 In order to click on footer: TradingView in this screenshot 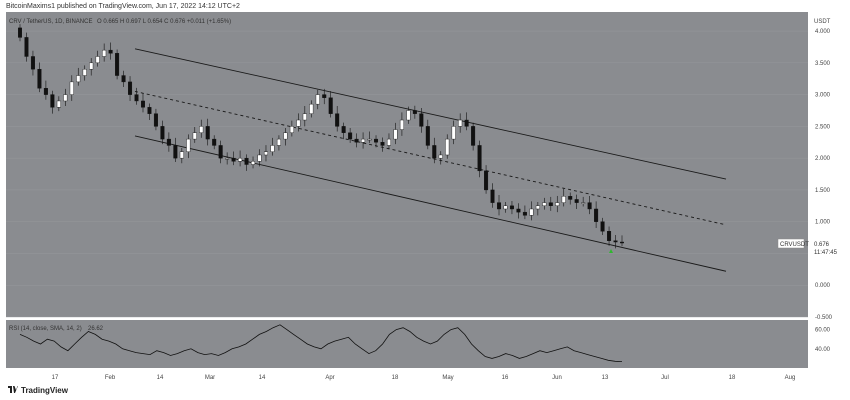, I will do `click(38, 390)`.